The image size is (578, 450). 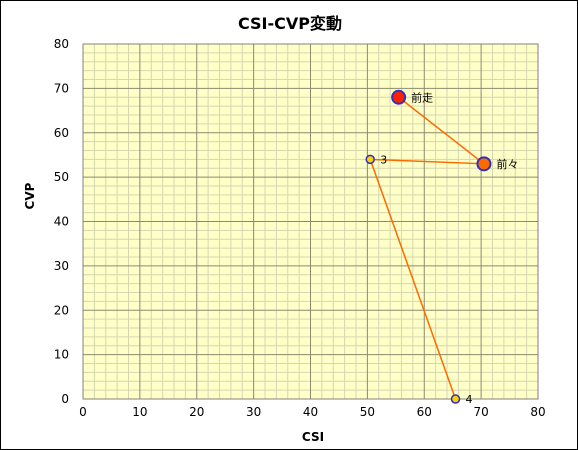 What do you see at coordinates (428, 248) in the screenshot?
I see `series-line` at bounding box center [428, 248].